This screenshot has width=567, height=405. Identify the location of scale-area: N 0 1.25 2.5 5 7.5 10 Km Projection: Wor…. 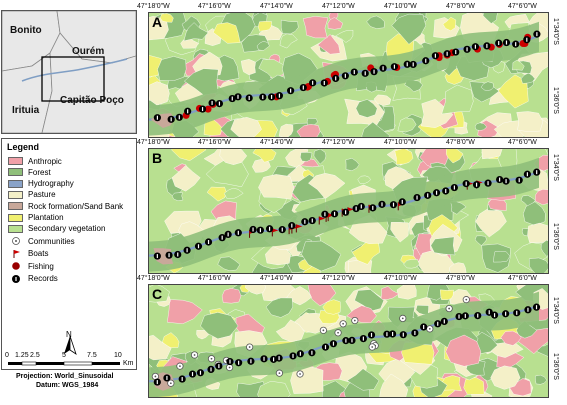
(69, 365).